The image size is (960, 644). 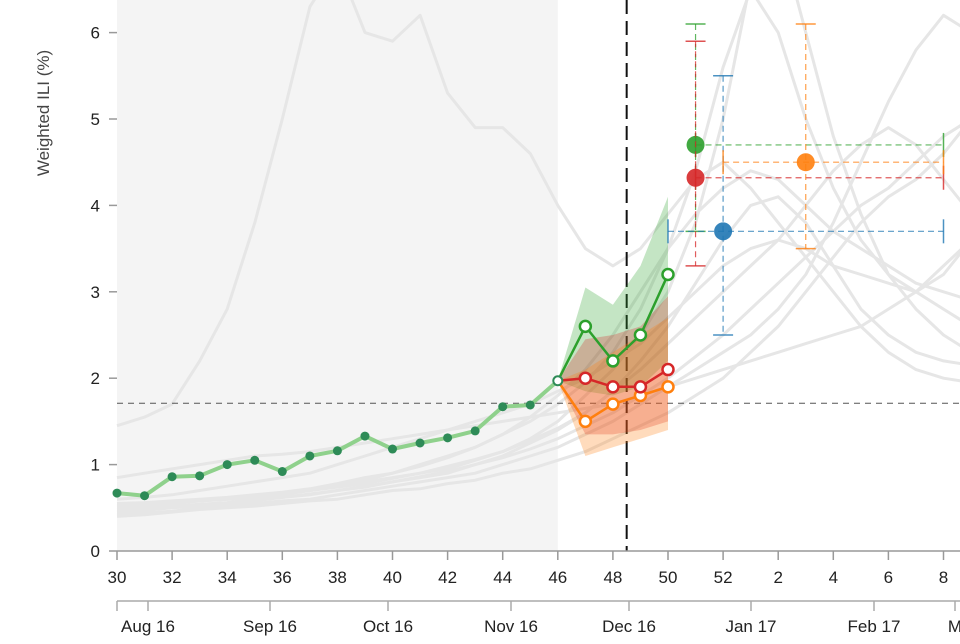 I want to click on x-tick-label: 8, so click(x=943, y=577).